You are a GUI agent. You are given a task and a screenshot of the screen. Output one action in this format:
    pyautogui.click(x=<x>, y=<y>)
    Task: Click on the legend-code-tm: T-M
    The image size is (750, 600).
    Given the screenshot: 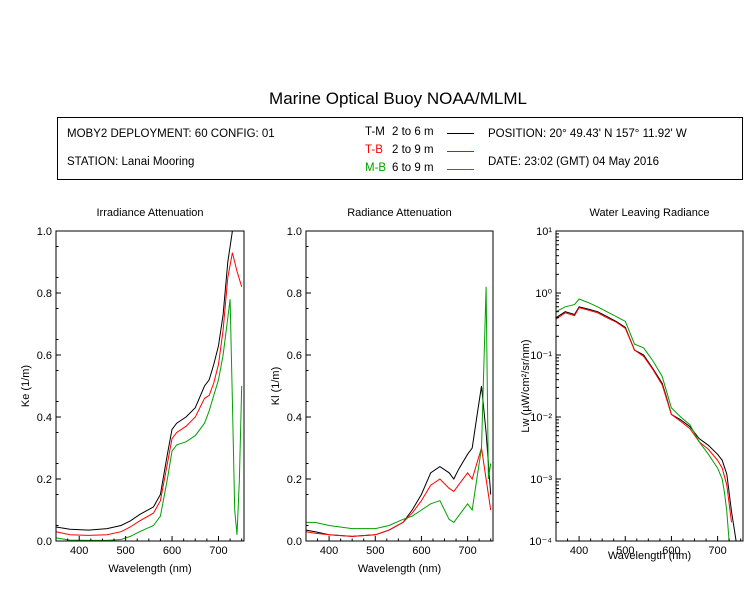 What is the action you would take?
    pyautogui.click(x=375, y=132)
    